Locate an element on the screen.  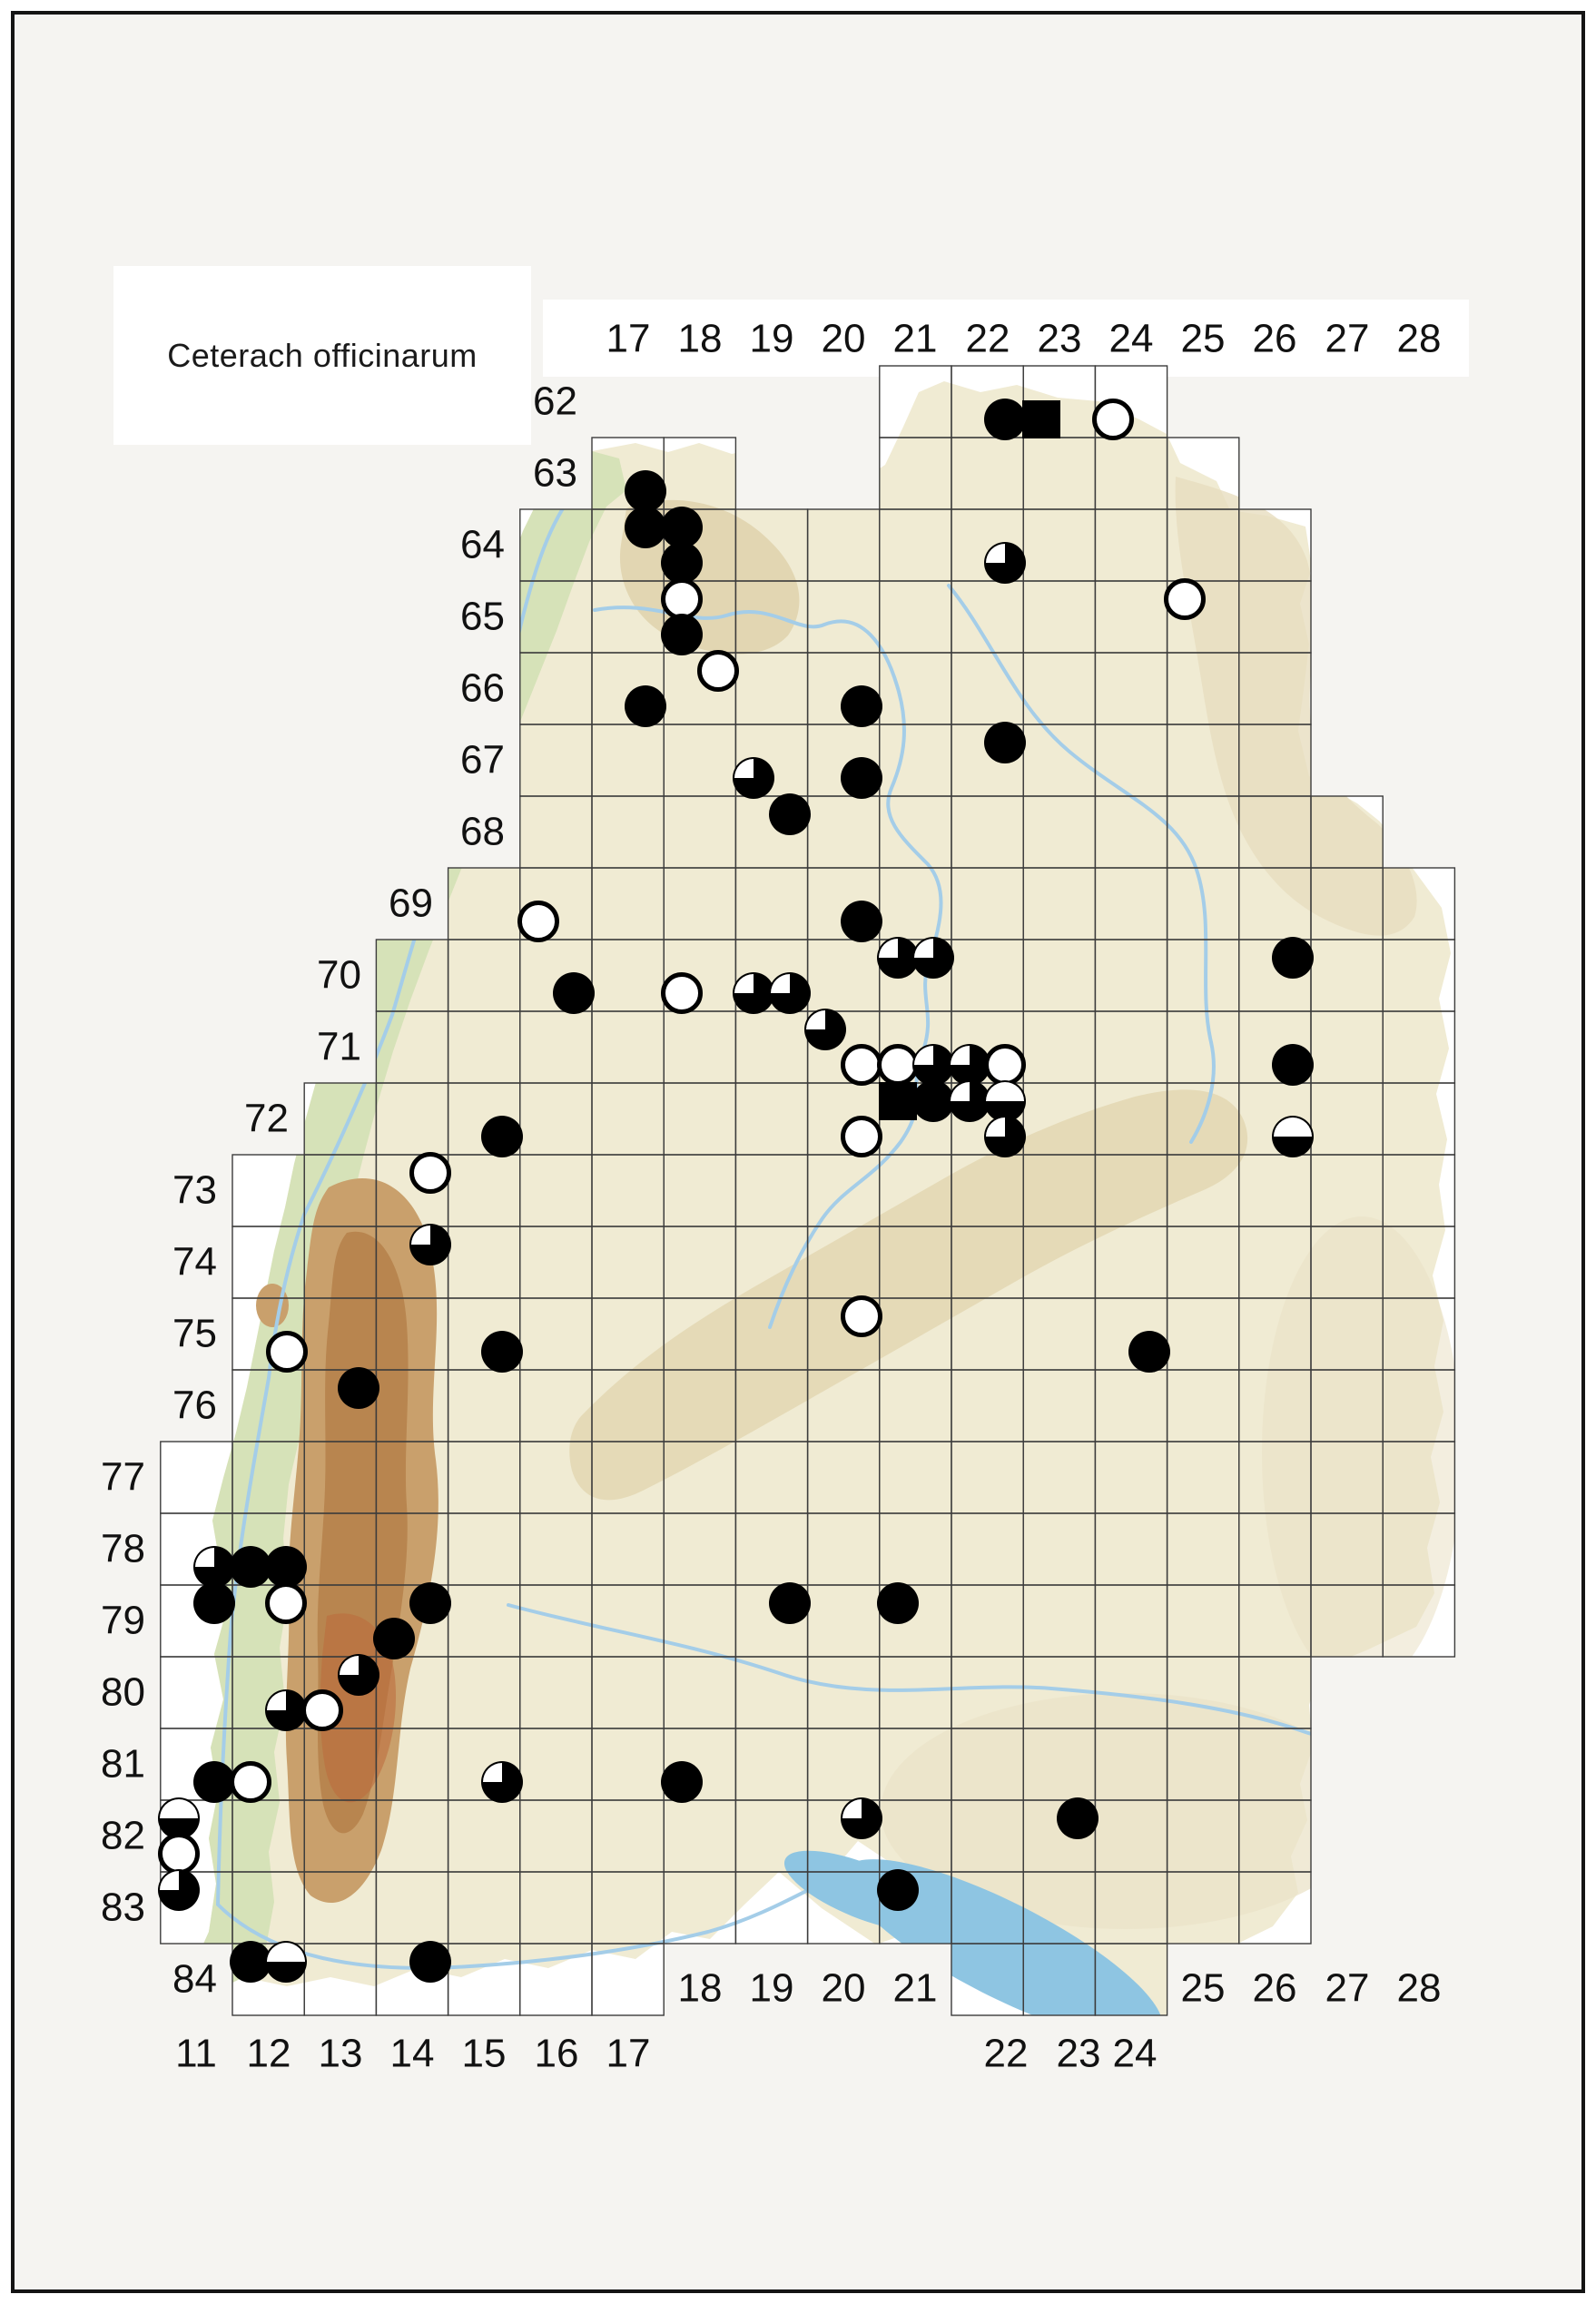
top-axis-background is located at coordinates (1006, 338).